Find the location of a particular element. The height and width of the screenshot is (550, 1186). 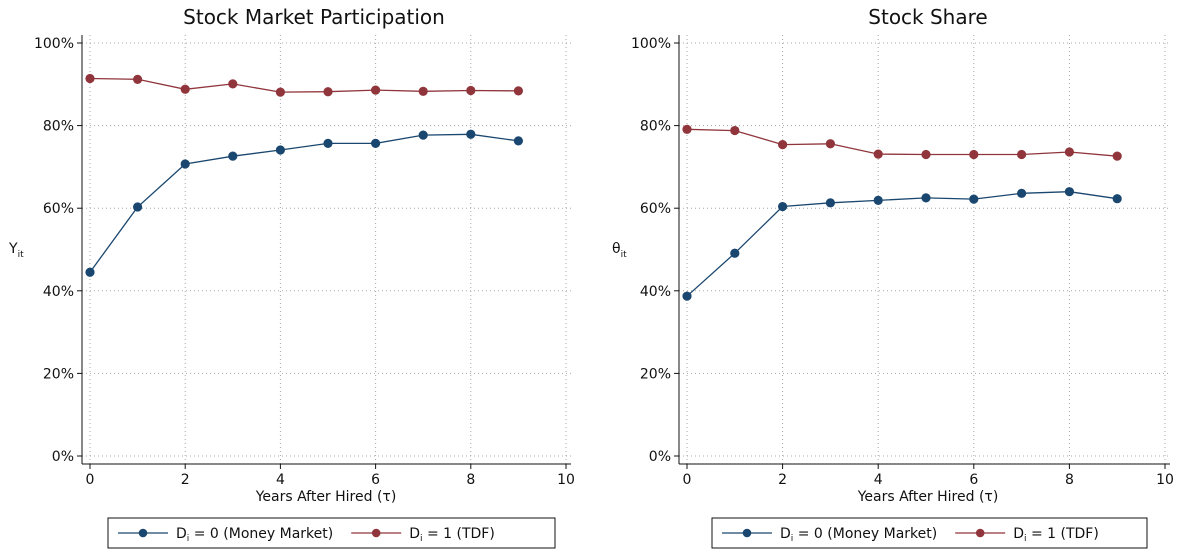

y-tick-label: 80% is located at coordinates (58, 127).